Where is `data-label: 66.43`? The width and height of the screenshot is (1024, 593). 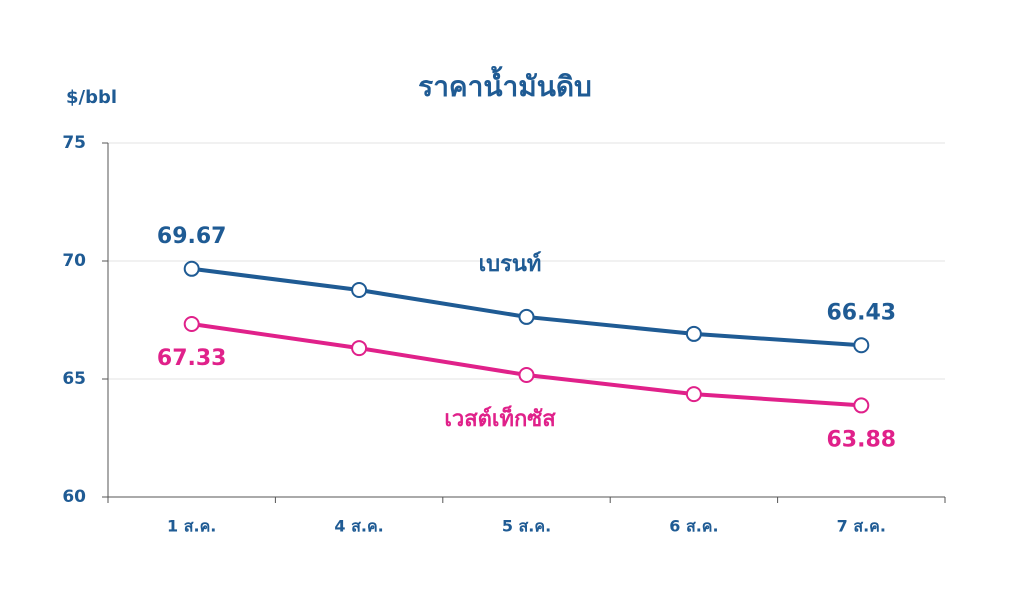
data-label: 66.43 is located at coordinates (862, 312).